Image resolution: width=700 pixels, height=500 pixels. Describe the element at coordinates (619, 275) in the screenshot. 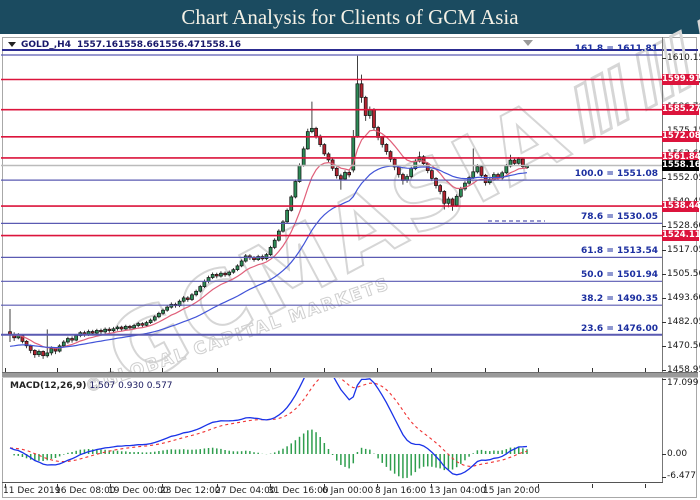

I see `fib-level-label: 50.0 = 1501.94` at that location.